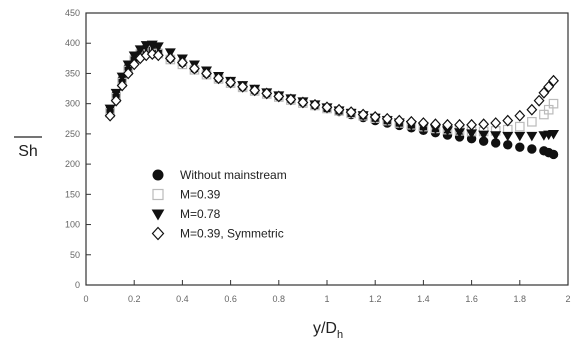 This screenshot has height=350, width=574. Describe the element at coordinates (340, 335) in the screenshot. I see `x-axis-label-subscript: h` at that location.